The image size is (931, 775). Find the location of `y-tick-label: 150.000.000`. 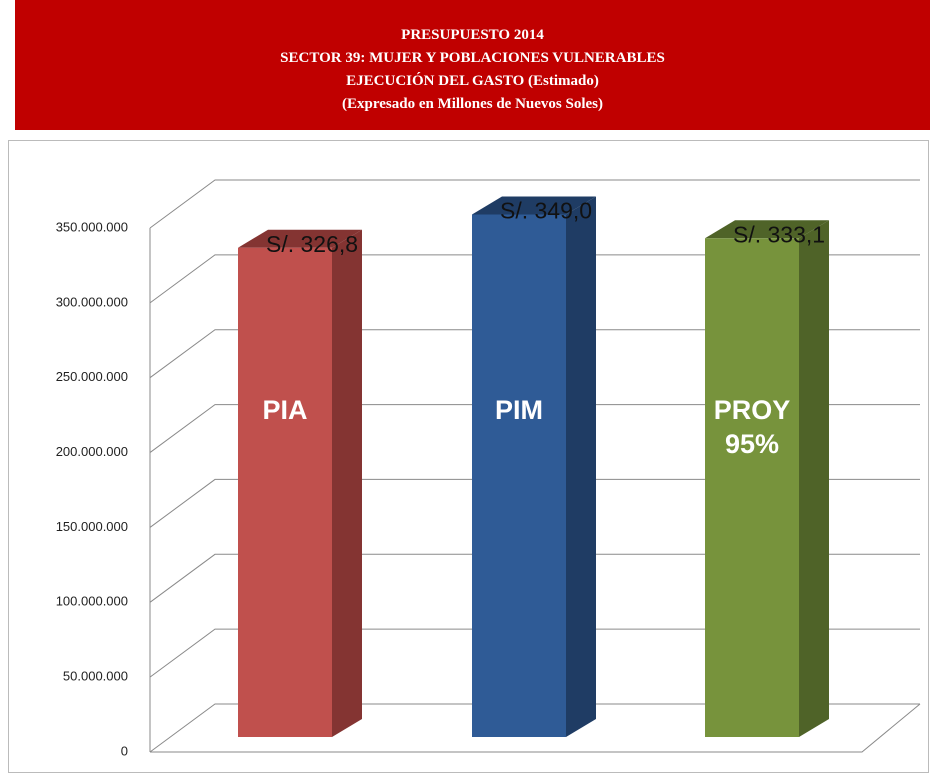

y-tick-label: 150.000.000 is located at coordinates (92, 526).